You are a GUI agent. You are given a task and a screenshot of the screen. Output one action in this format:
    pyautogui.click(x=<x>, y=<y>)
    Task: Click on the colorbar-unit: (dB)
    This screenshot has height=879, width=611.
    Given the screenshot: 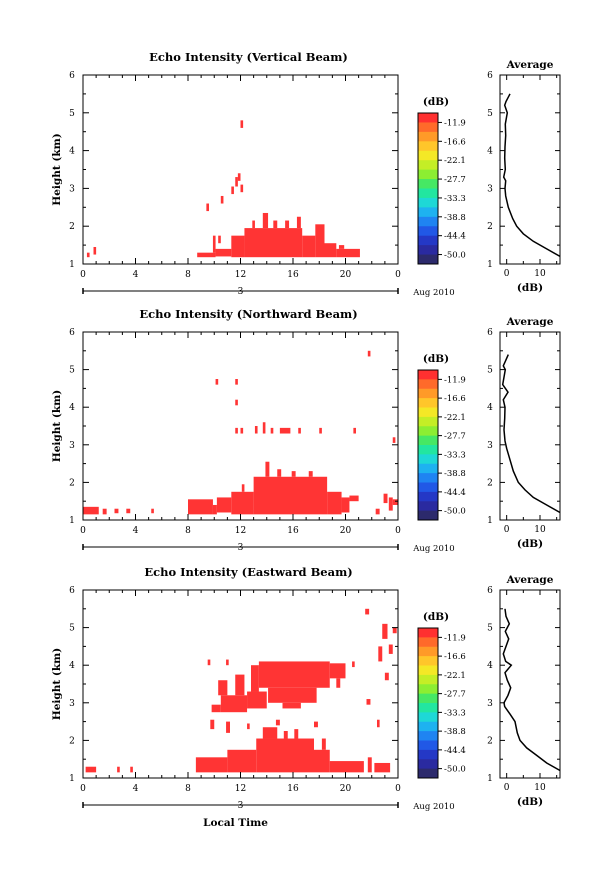 What is the action you would take?
    pyautogui.click(x=436, y=617)
    